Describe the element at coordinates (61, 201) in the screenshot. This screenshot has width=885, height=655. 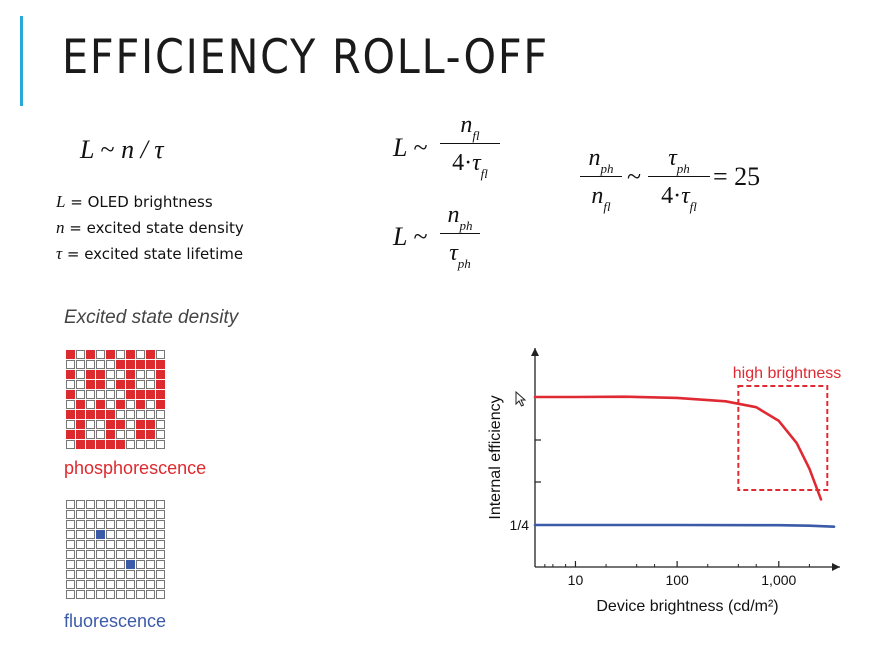
I see `definition-symbol: L` at that location.